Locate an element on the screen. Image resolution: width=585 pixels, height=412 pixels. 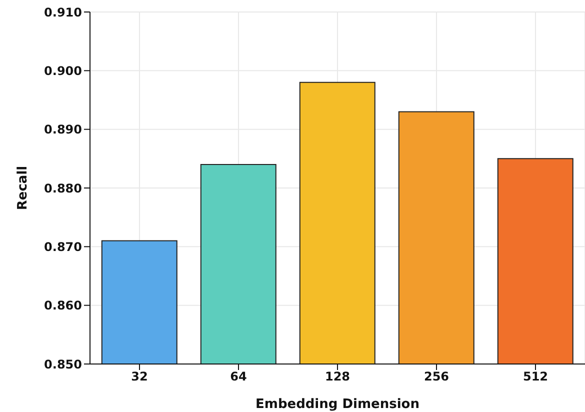
y-tick-label: 0.900 is located at coordinates (63, 71).